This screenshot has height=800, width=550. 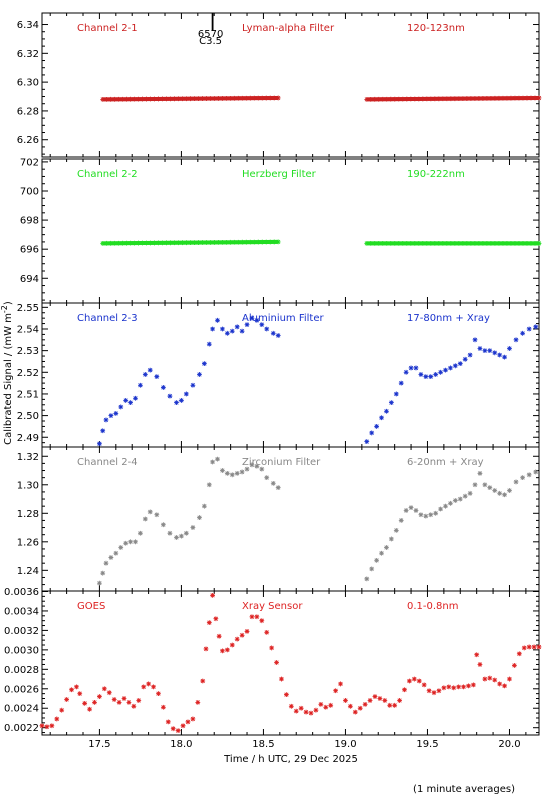 I want to click on y-tick-label: 6.28, so click(x=28, y=111).